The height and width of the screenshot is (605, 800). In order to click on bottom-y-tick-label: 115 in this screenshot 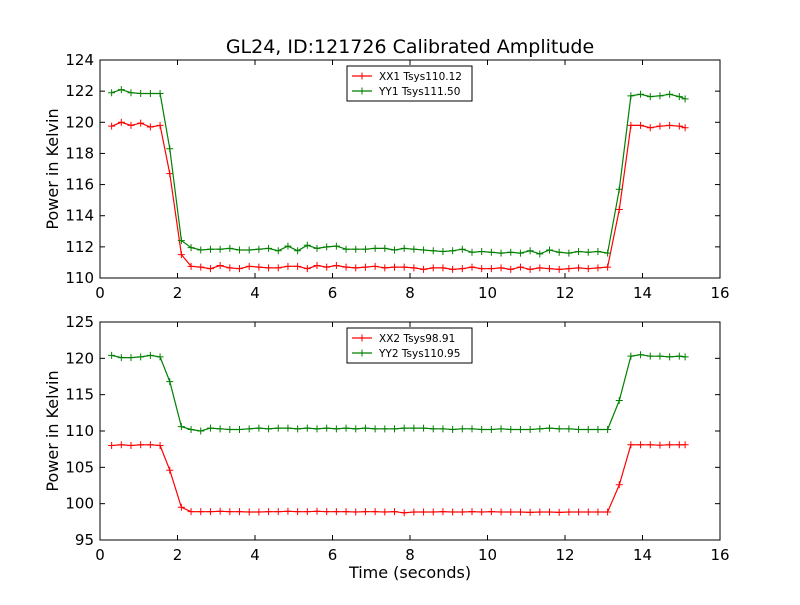, I will do `click(79, 395)`.